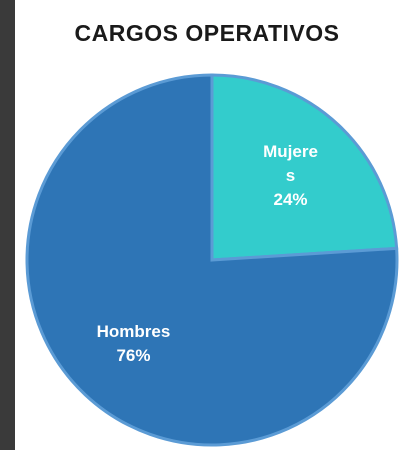 Image resolution: width=414 pixels, height=450 pixels. Describe the element at coordinates (290, 164) in the screenshot. I see `category-label: Mujeres` at that location.